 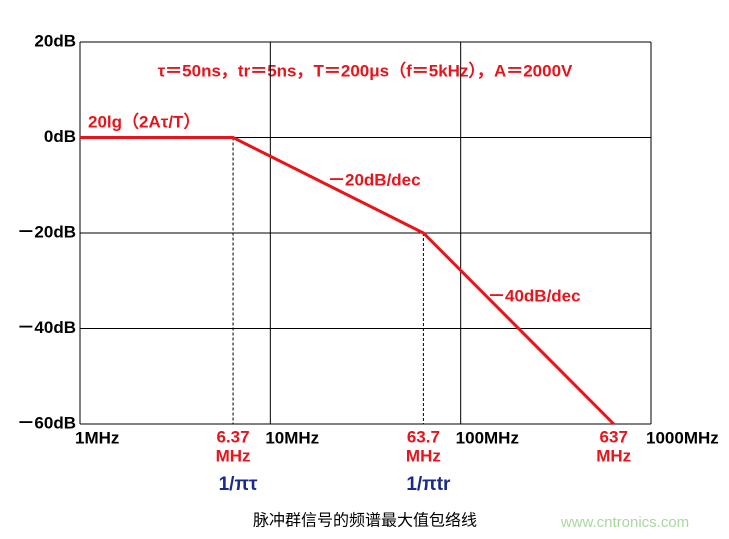 What do you see at coordinates (55, 40) in the screenshot?
I see `y-tick-label: 20dB` at bounding box center [55, 40].